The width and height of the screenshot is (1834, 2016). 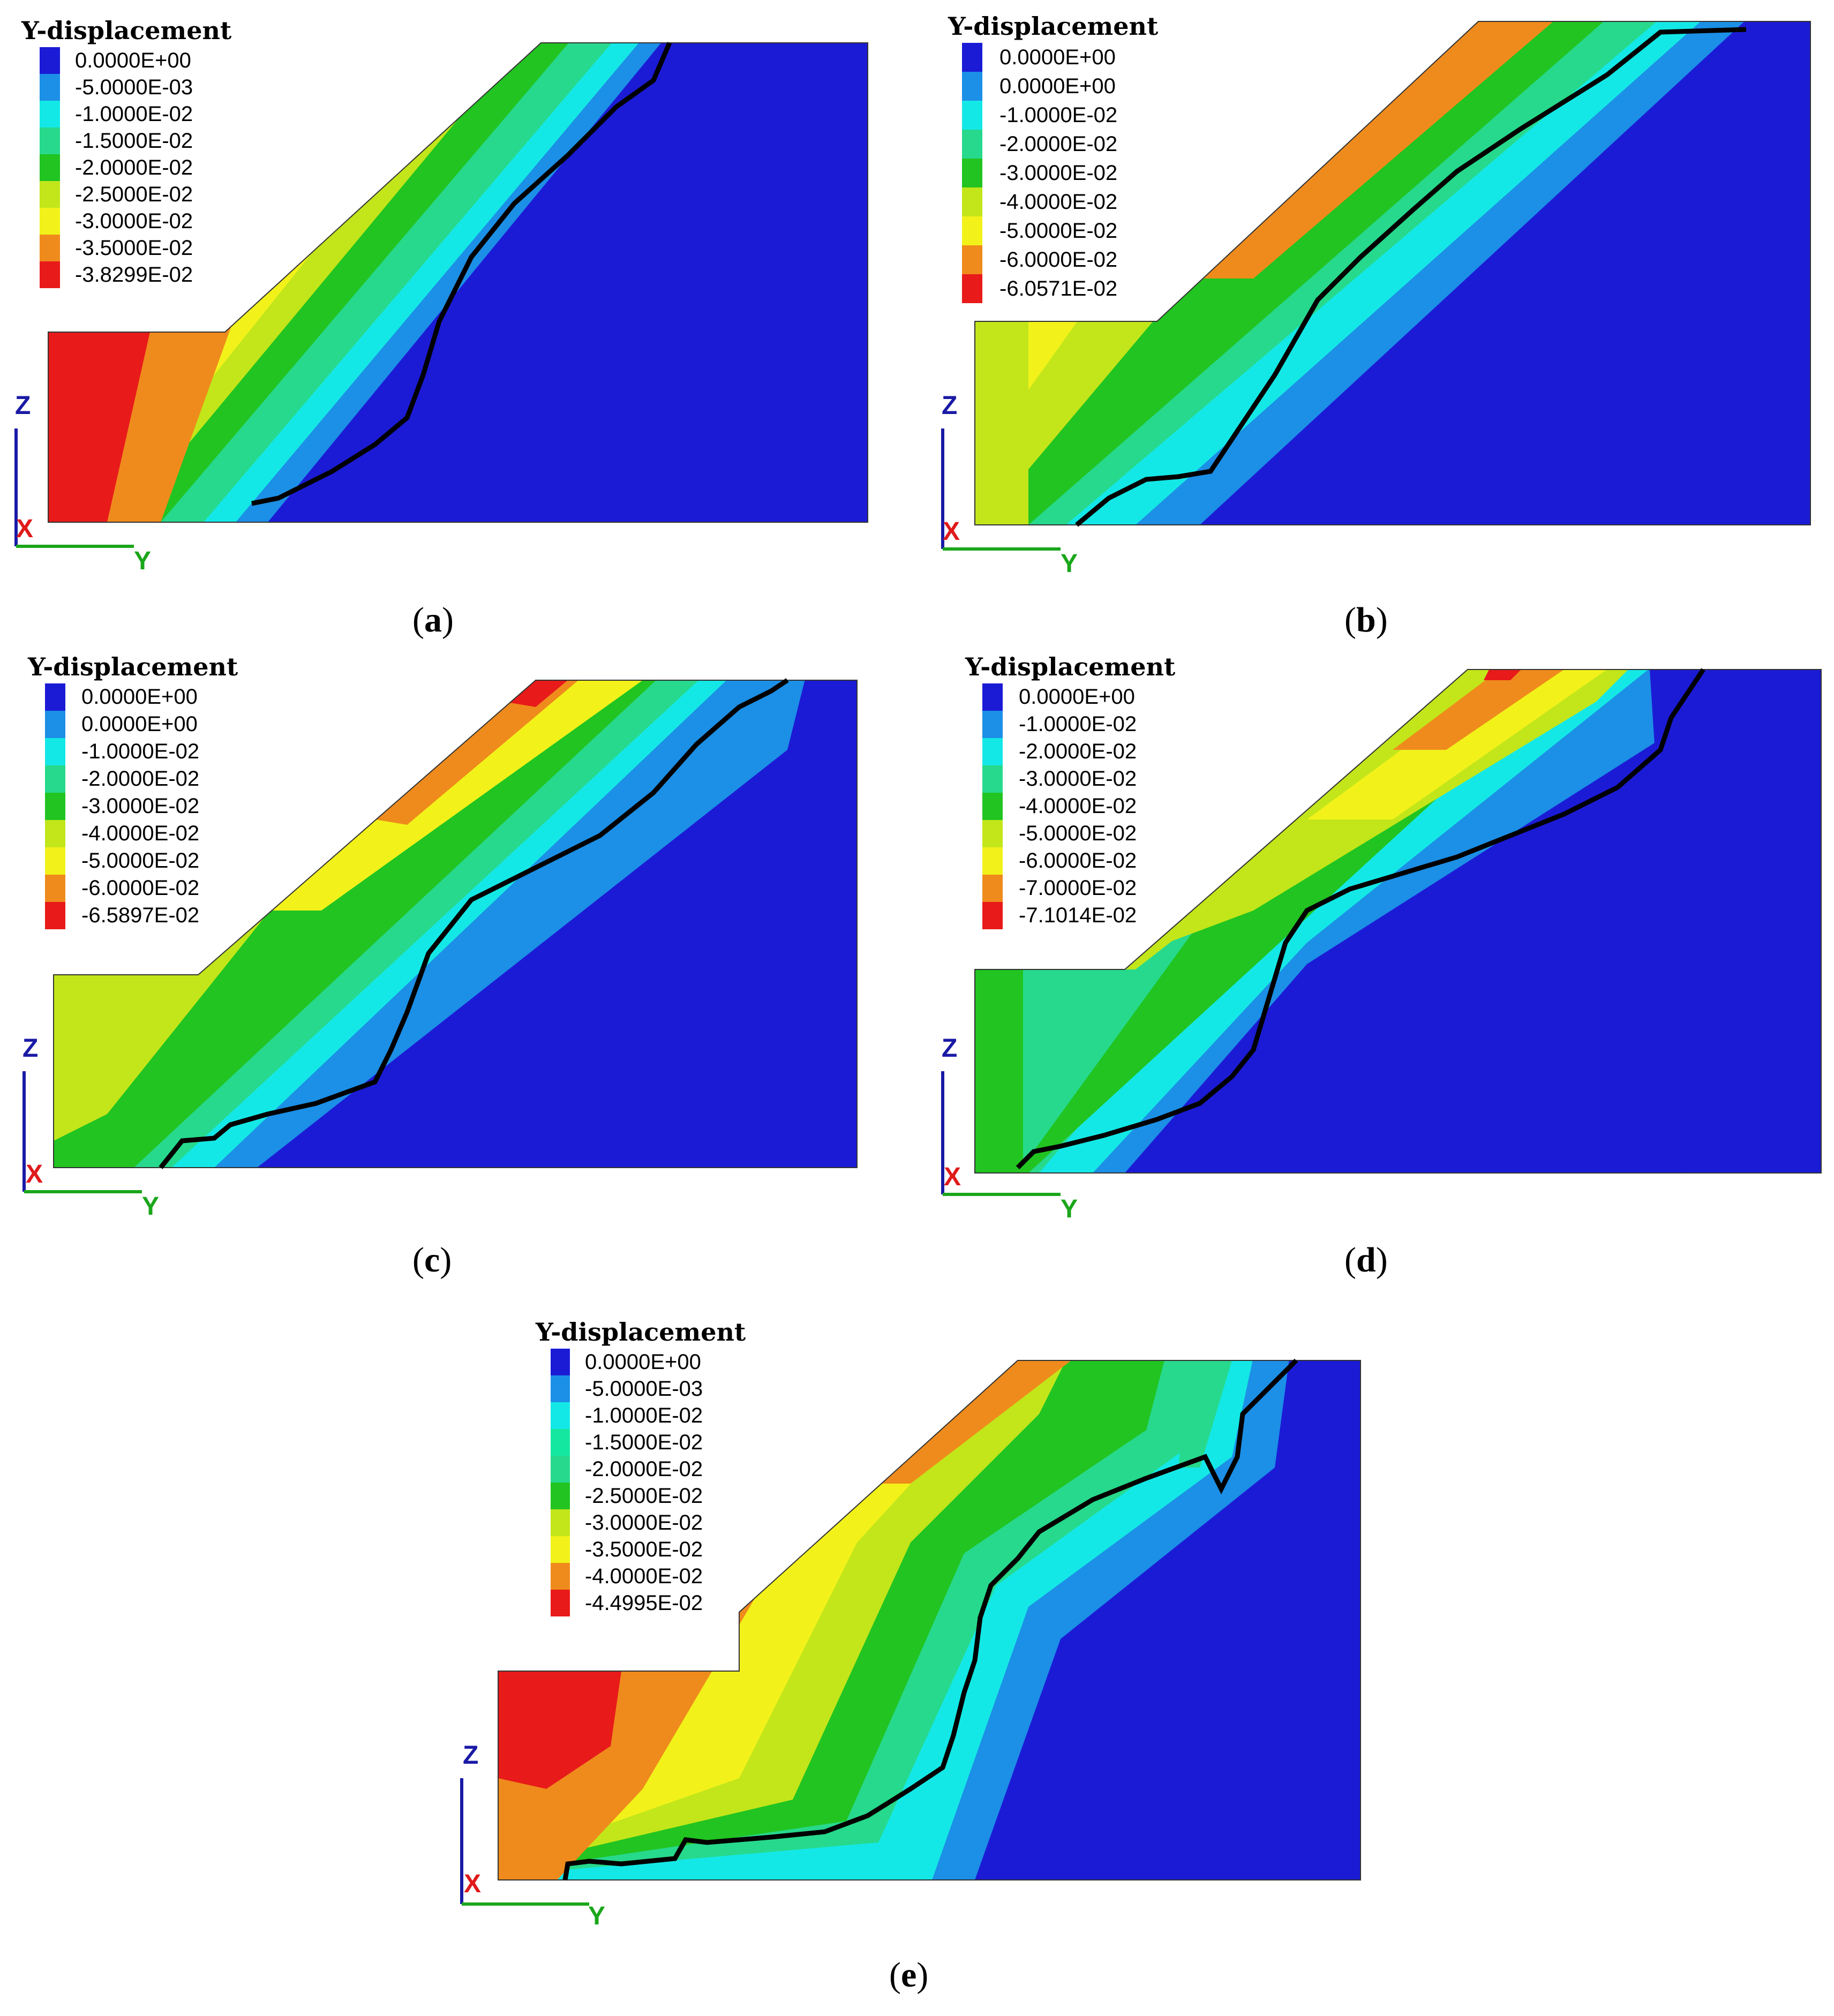 What do you see at coordinates (1058, 288) in the screenshot?
I see `legend-value: -6.0571E-02` at bounding box center [1058, 288].